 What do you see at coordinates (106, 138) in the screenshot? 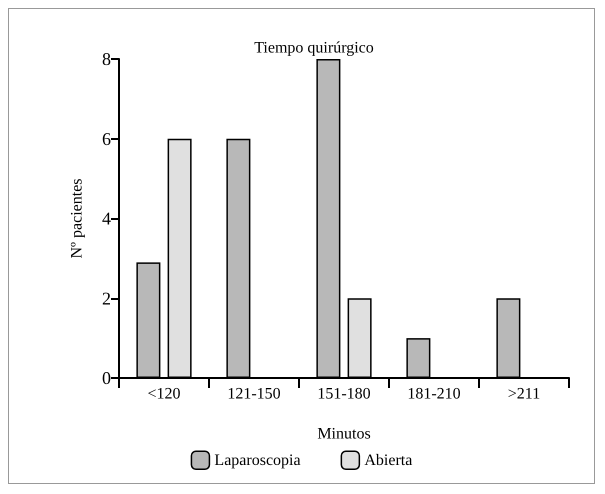
I see `y-tick-label: 6` at bounding box center [106, 138].